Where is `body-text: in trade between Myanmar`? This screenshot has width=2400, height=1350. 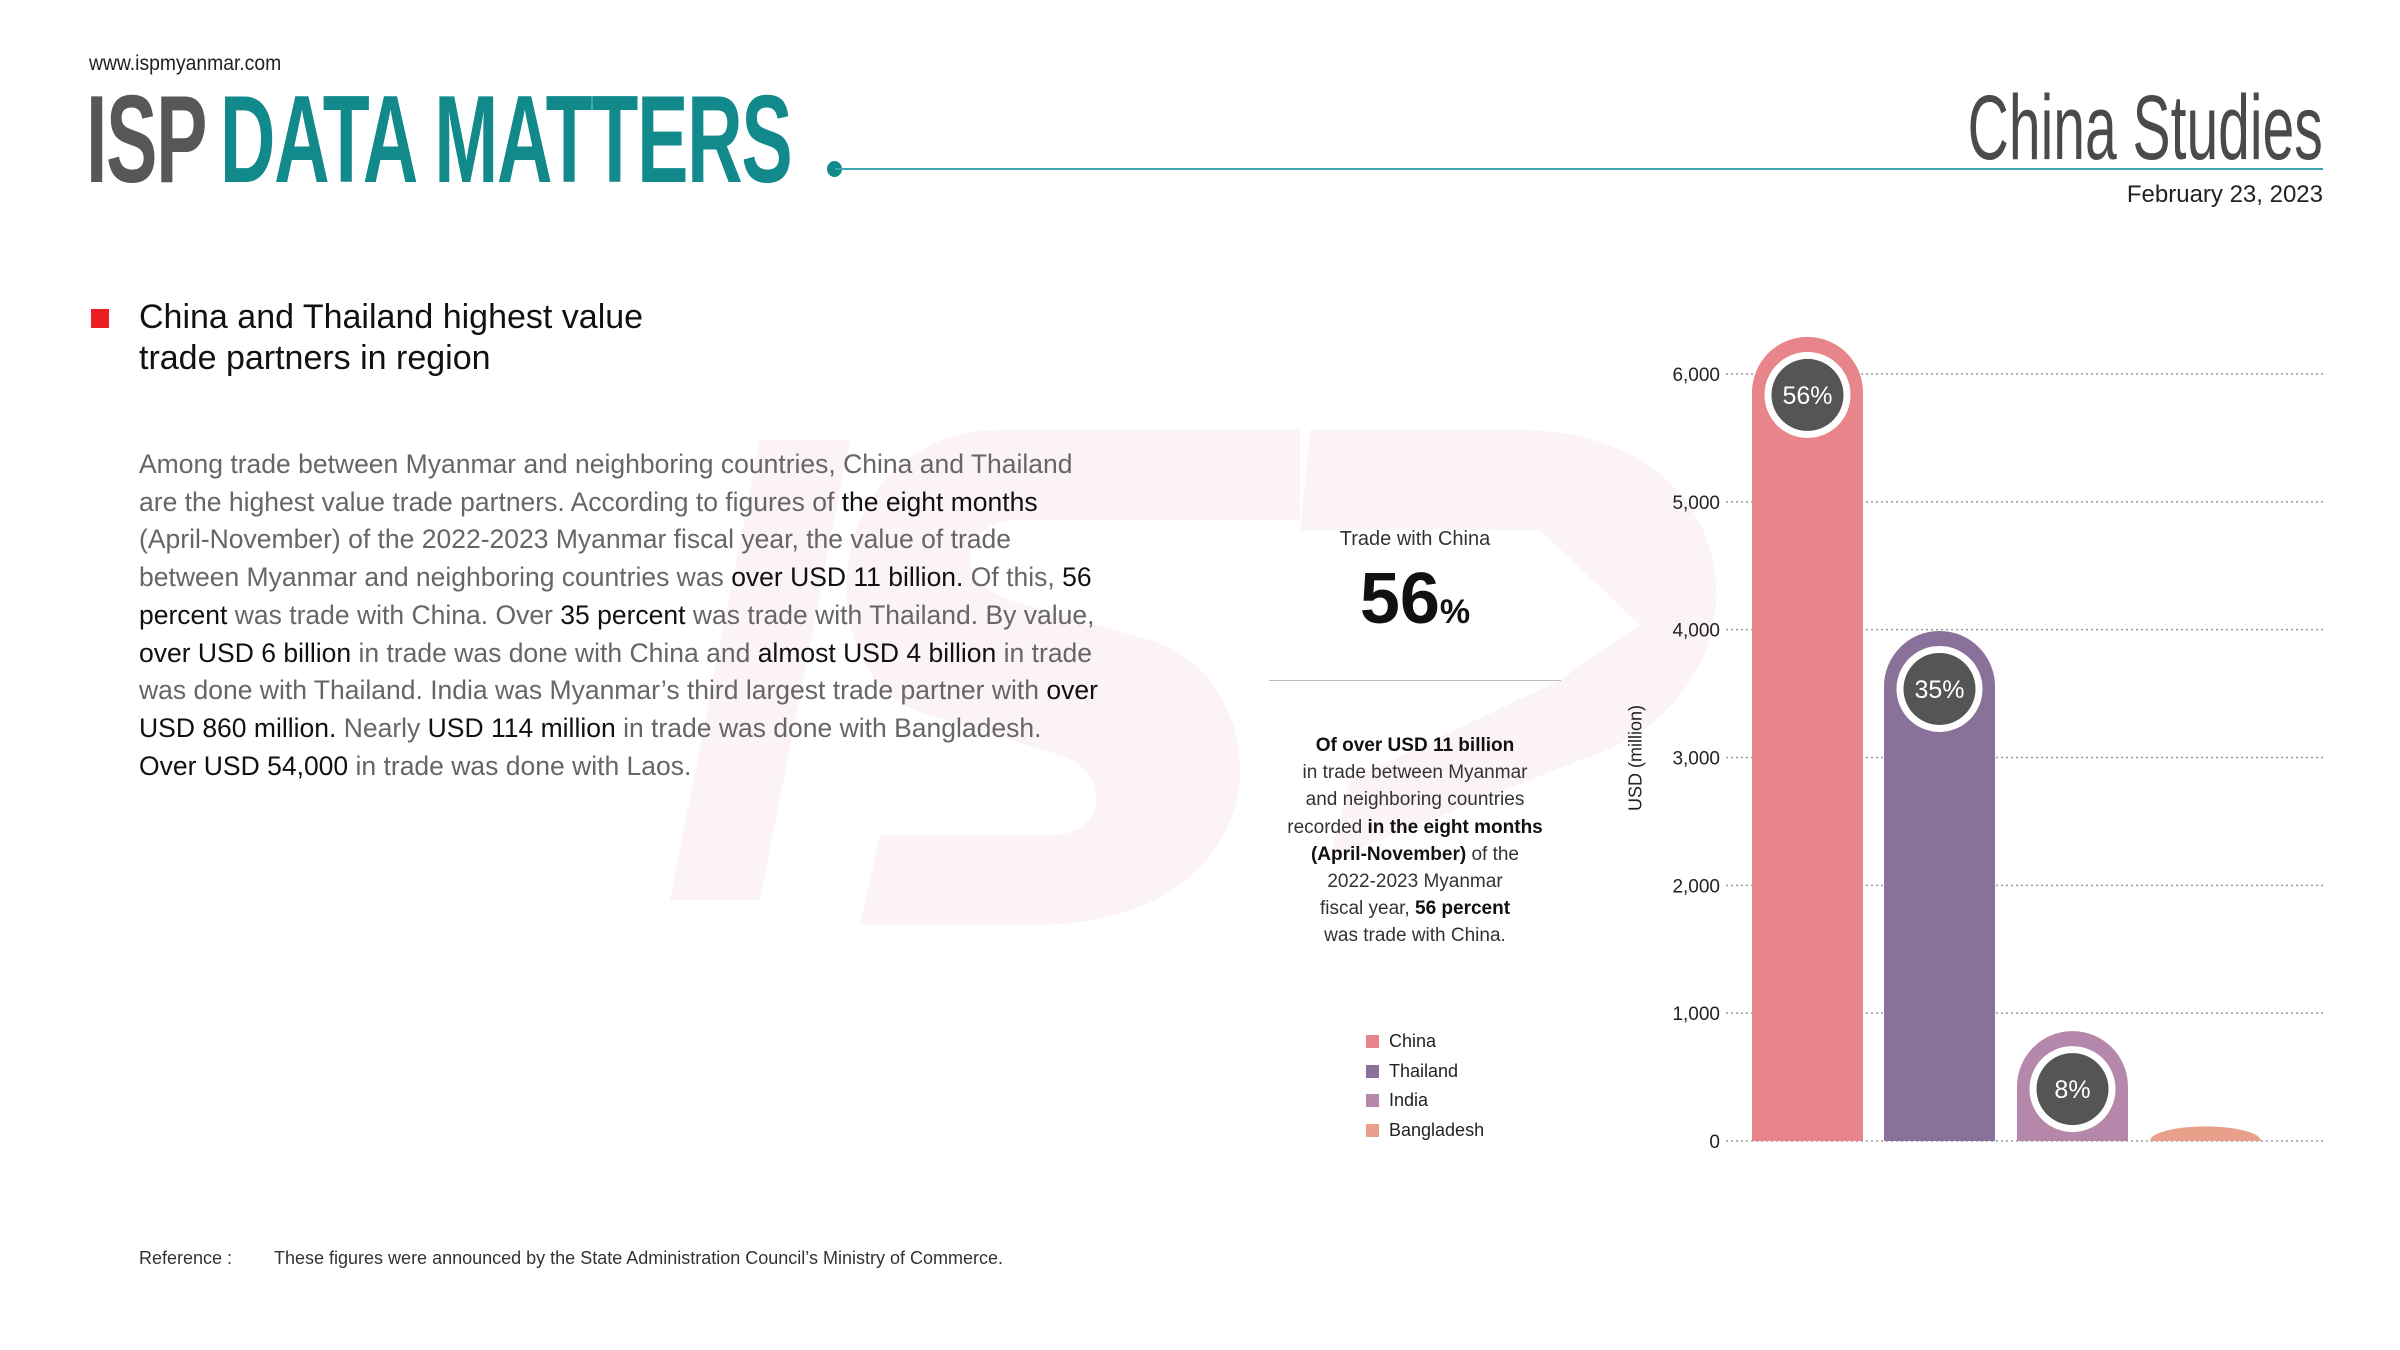
body-text: in trade between Myanmar is located at coordinates (1415, 773).